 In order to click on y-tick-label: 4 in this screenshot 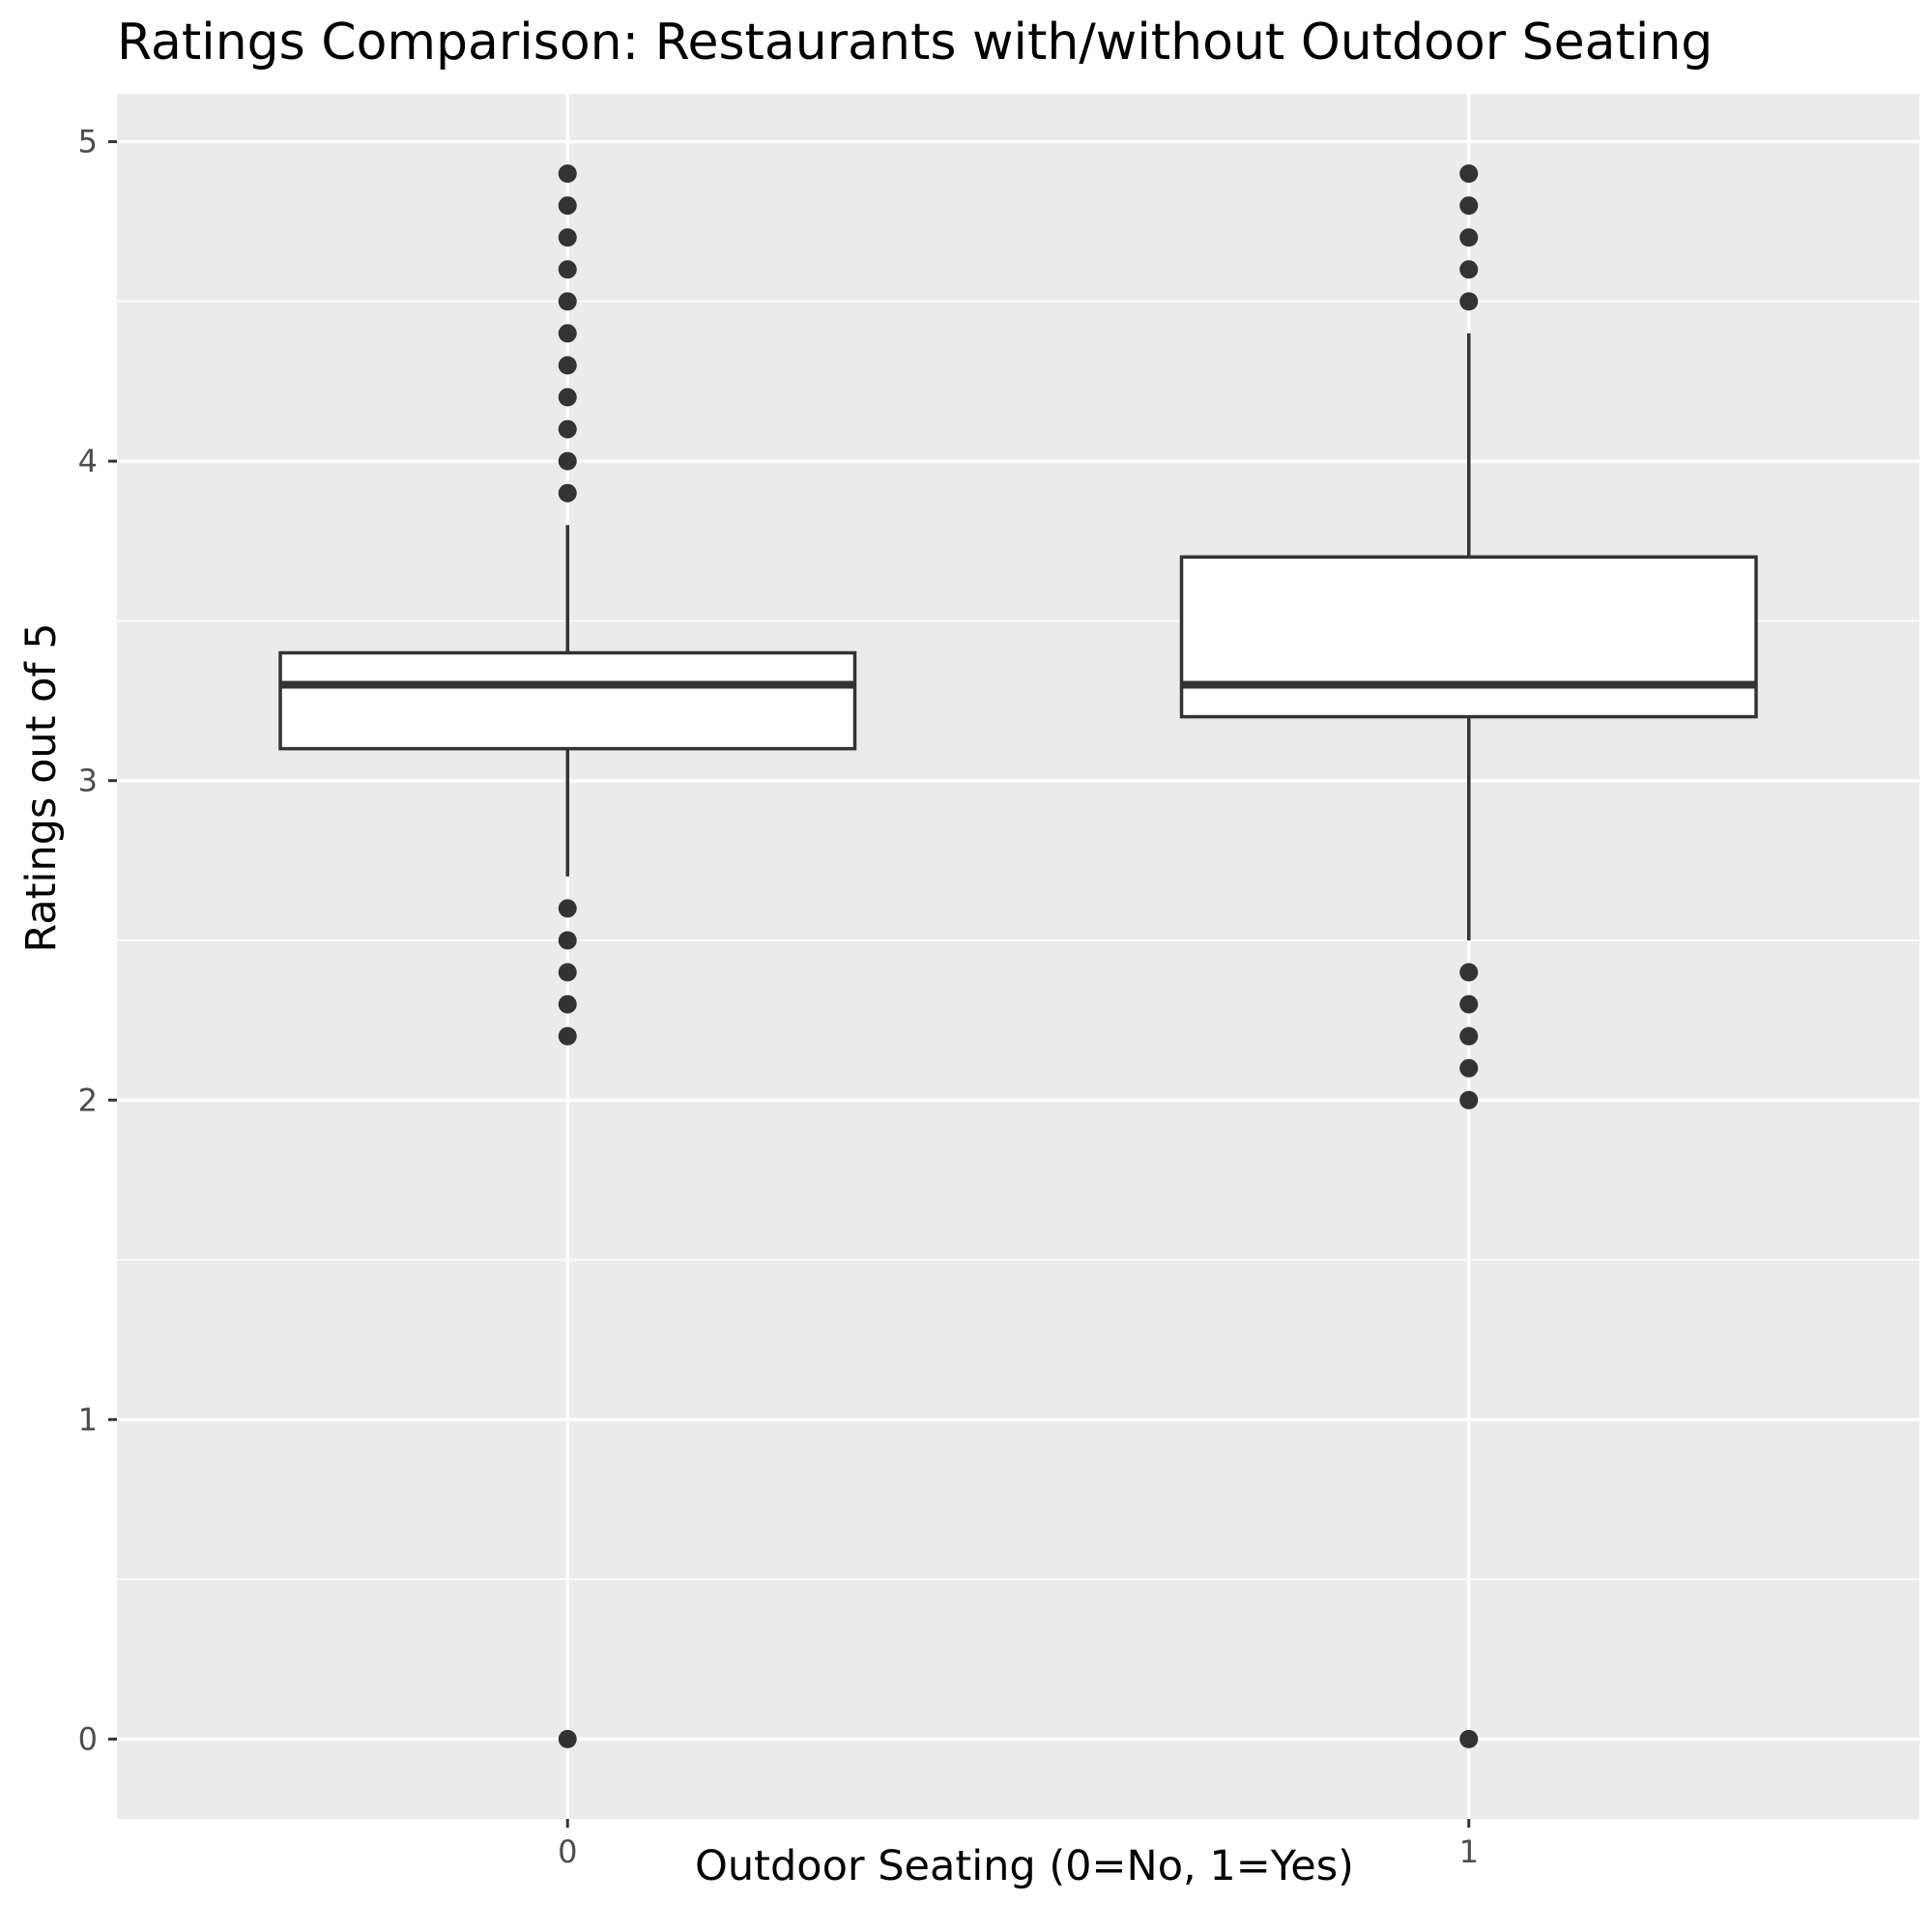, I will do `click(88, 461)`.